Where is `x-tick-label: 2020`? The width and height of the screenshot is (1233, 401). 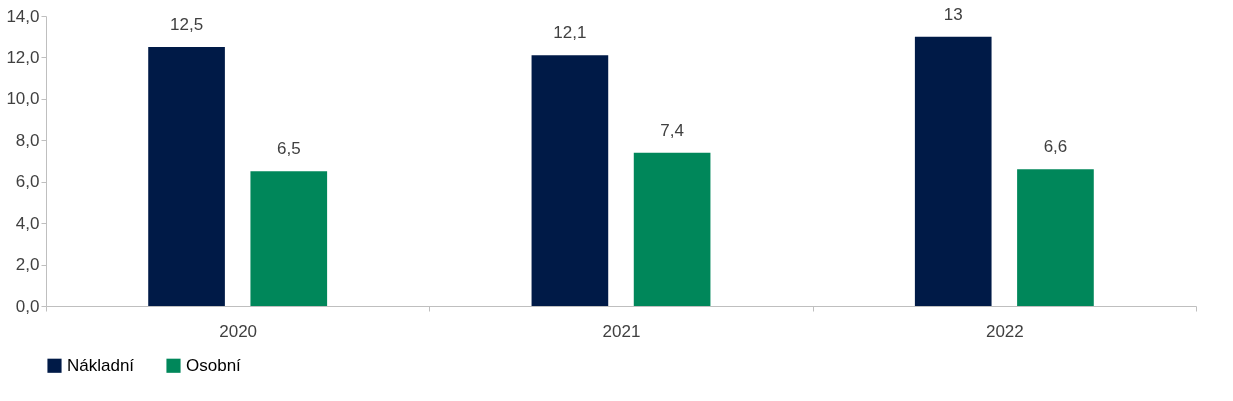
x-tick-label: 2020 is located at coordinates (238, 331).